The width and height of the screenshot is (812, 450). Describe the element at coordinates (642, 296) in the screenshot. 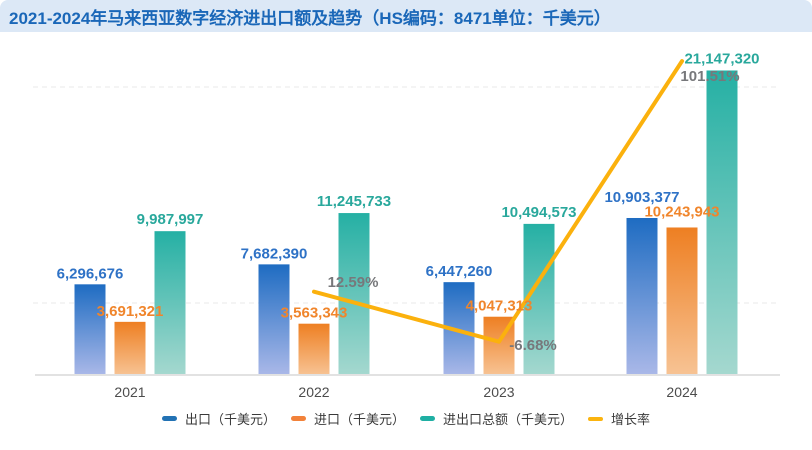

I see `bar-export-2024` at that location.